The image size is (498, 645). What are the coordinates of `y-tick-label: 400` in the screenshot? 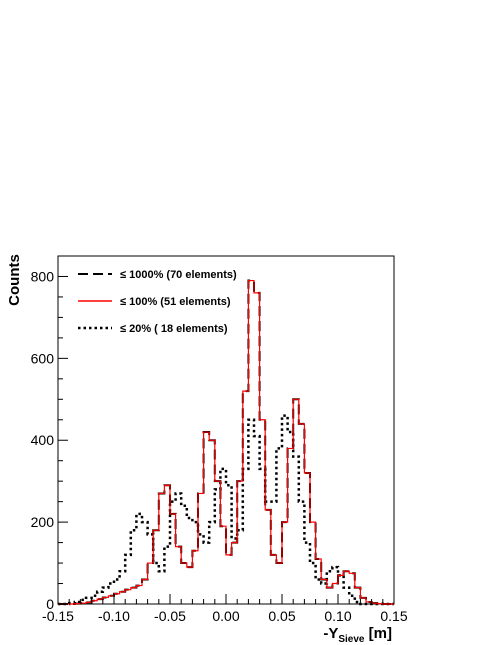 It's located at (43, 440).